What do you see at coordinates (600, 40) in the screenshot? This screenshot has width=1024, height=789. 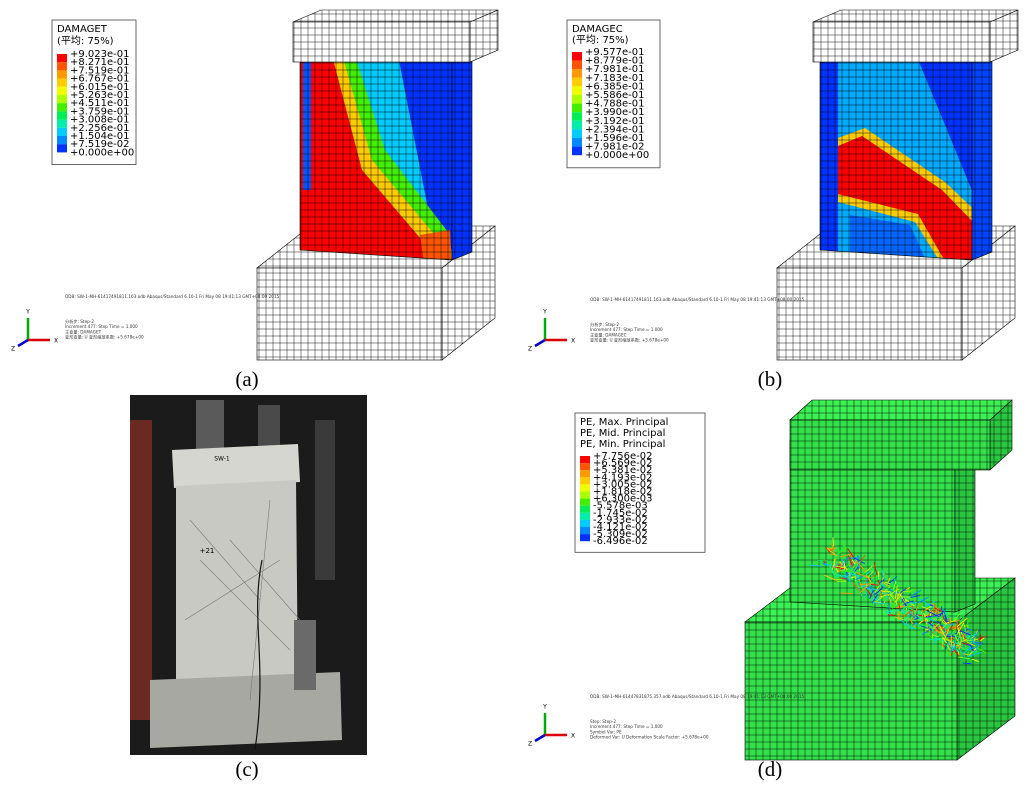 I see `legend-title: (平均: 75%)` at bounding box center [600, 40].